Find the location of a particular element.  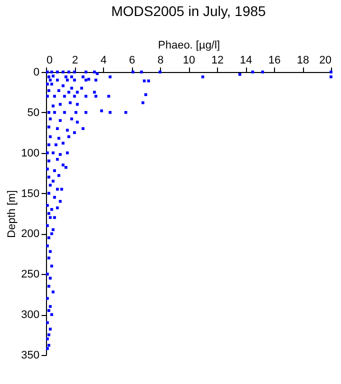

y-axis-title: Depth [m] is located at coordinates (12, 214).